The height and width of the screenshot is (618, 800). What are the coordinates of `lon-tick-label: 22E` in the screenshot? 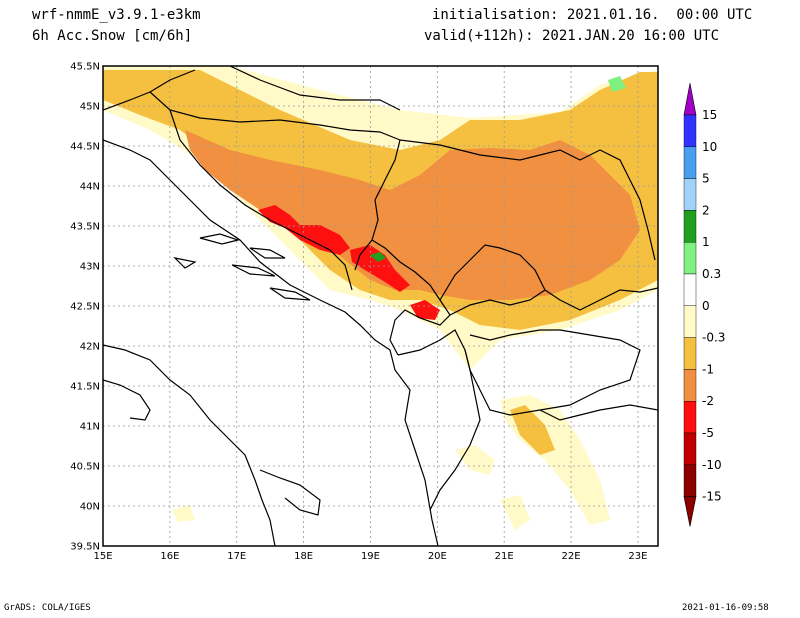 It's located at (571, 556).